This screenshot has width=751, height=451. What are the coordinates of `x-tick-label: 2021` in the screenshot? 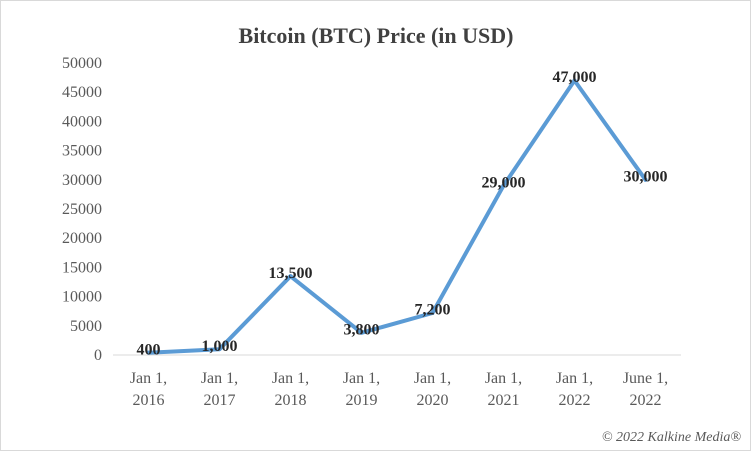 It's located at (504, 400).